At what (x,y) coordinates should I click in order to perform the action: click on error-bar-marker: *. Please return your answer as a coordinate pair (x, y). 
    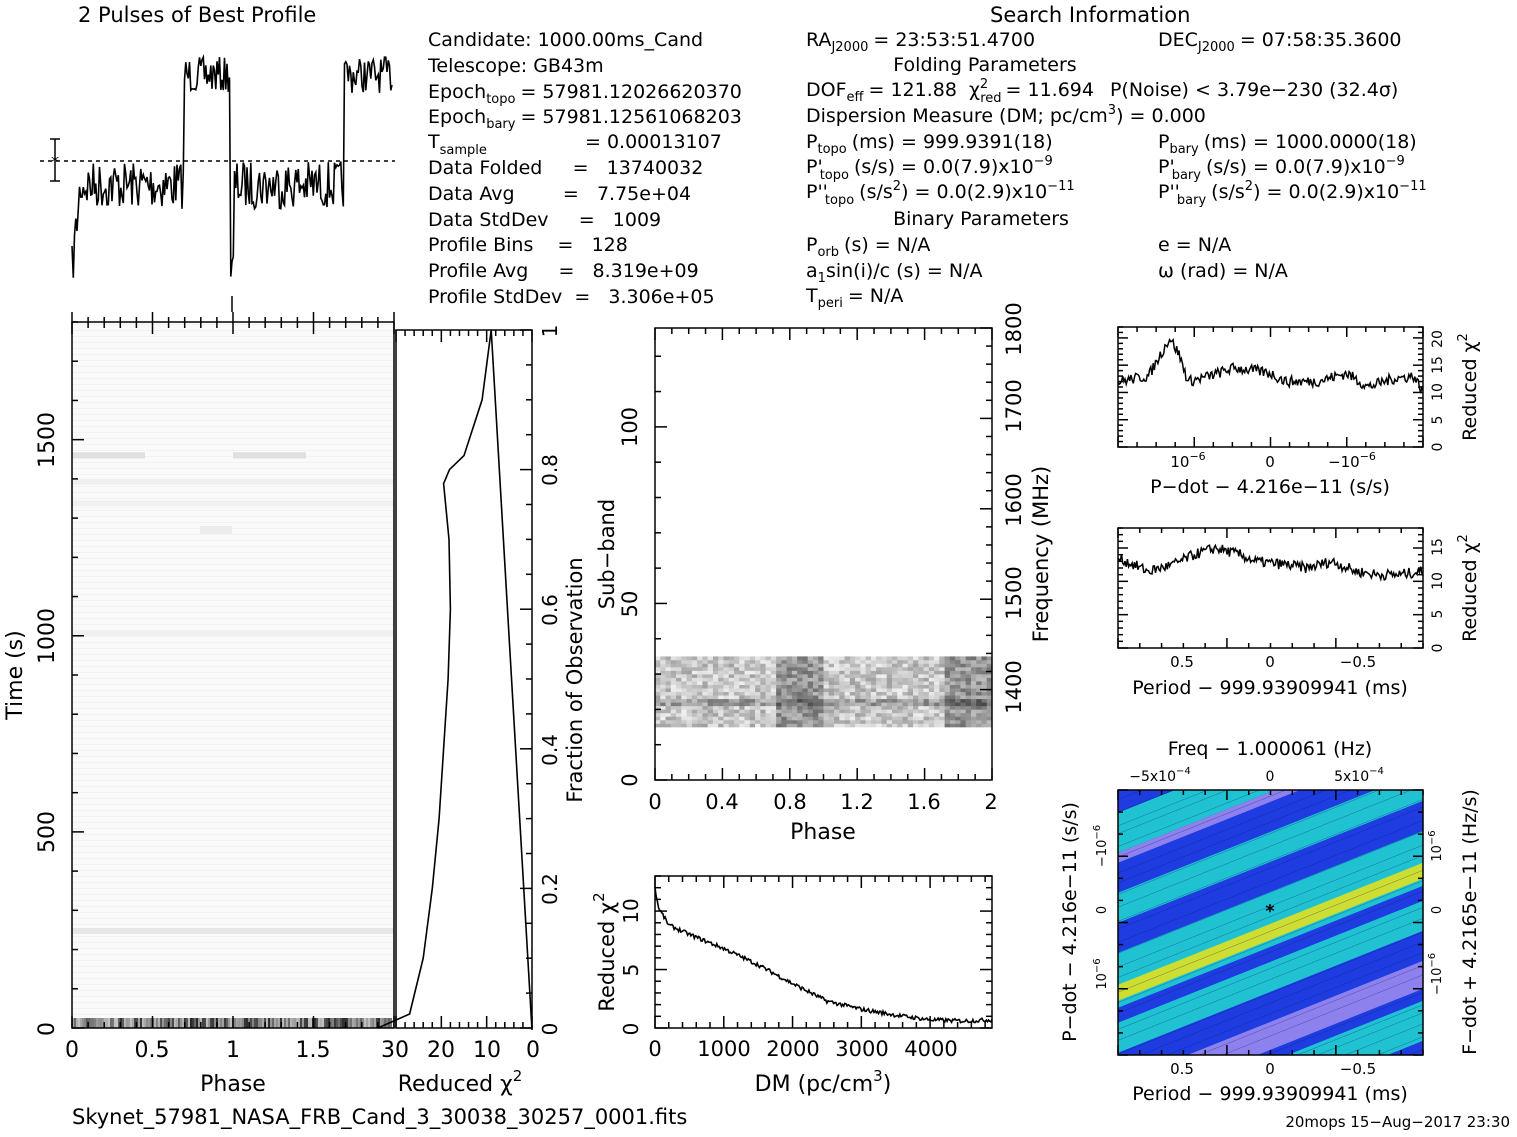
    Looking at the image, I should click on (55, 160).